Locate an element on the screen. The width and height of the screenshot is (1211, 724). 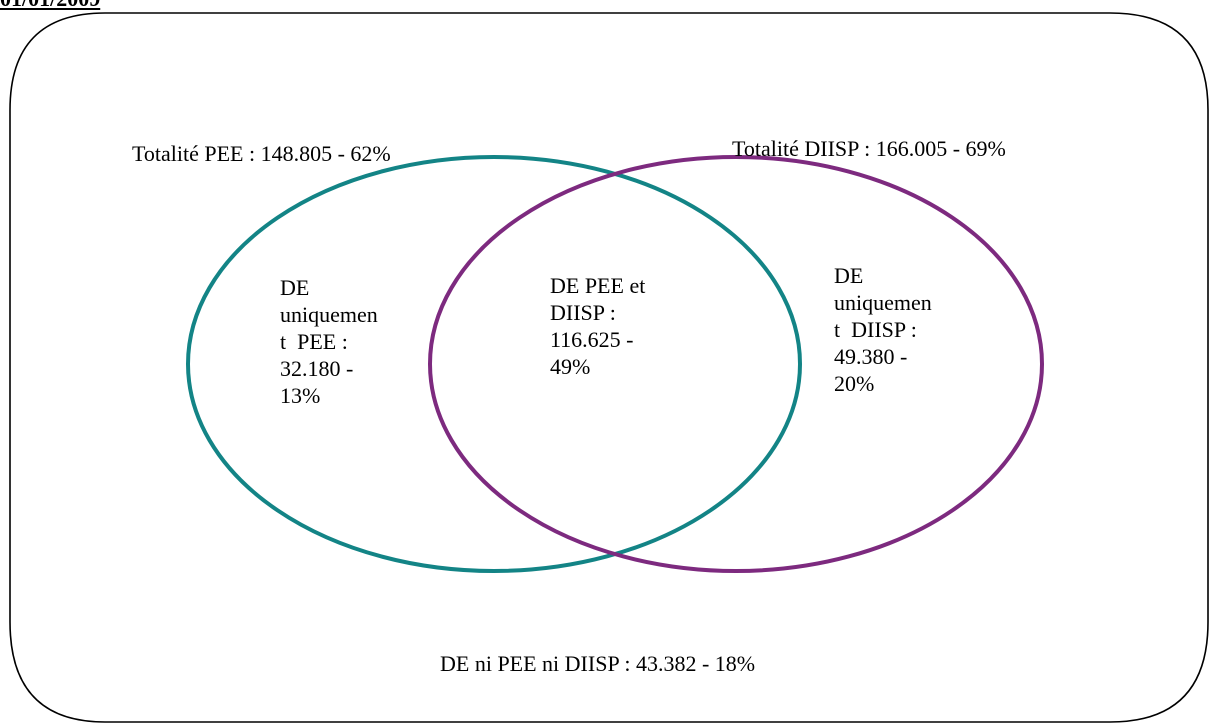
header-date: 01/01/2009 is located at coordinates (50, 6).